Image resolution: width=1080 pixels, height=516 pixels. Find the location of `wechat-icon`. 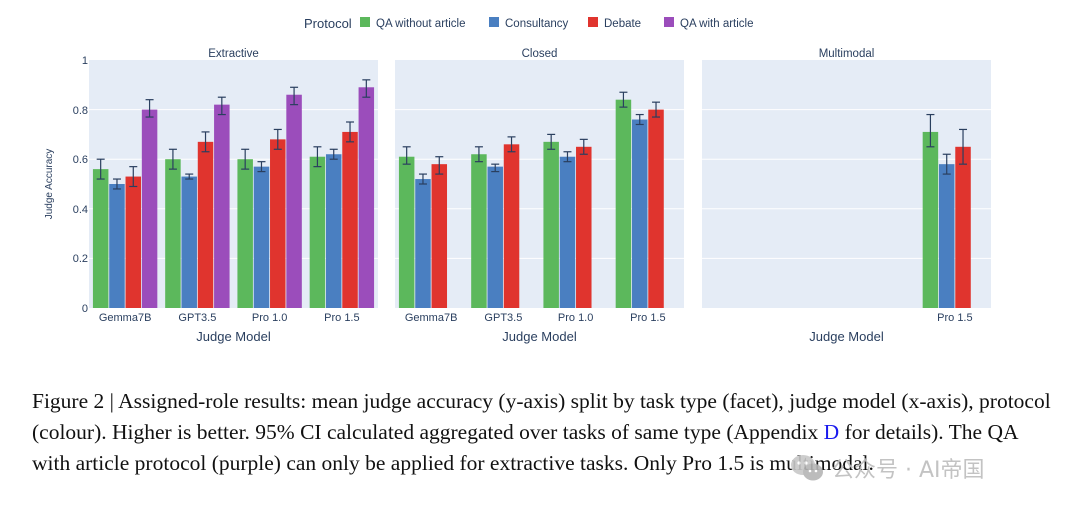

wechat-icon is located at coordinates (807, 468).